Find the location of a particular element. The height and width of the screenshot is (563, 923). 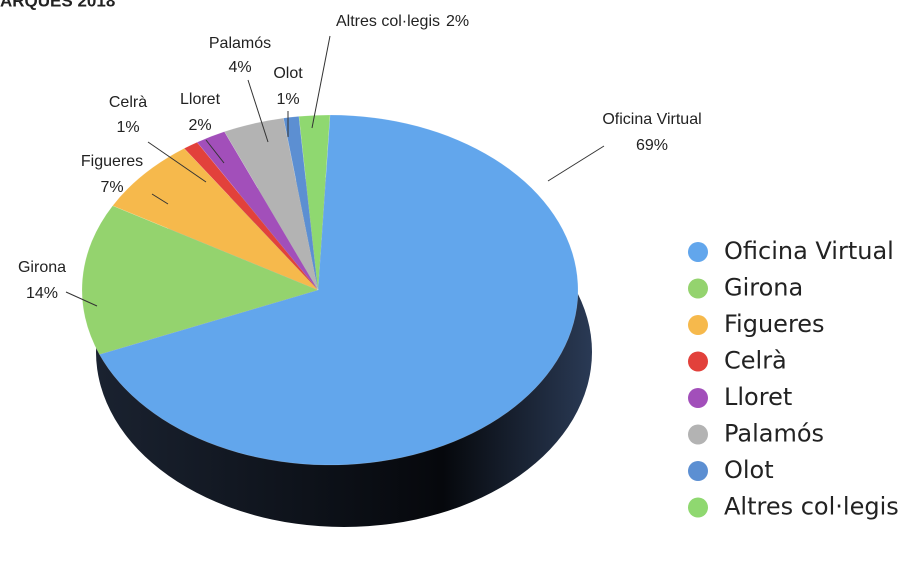

slice-value-label: 69% is located at coordinates (652, 145).